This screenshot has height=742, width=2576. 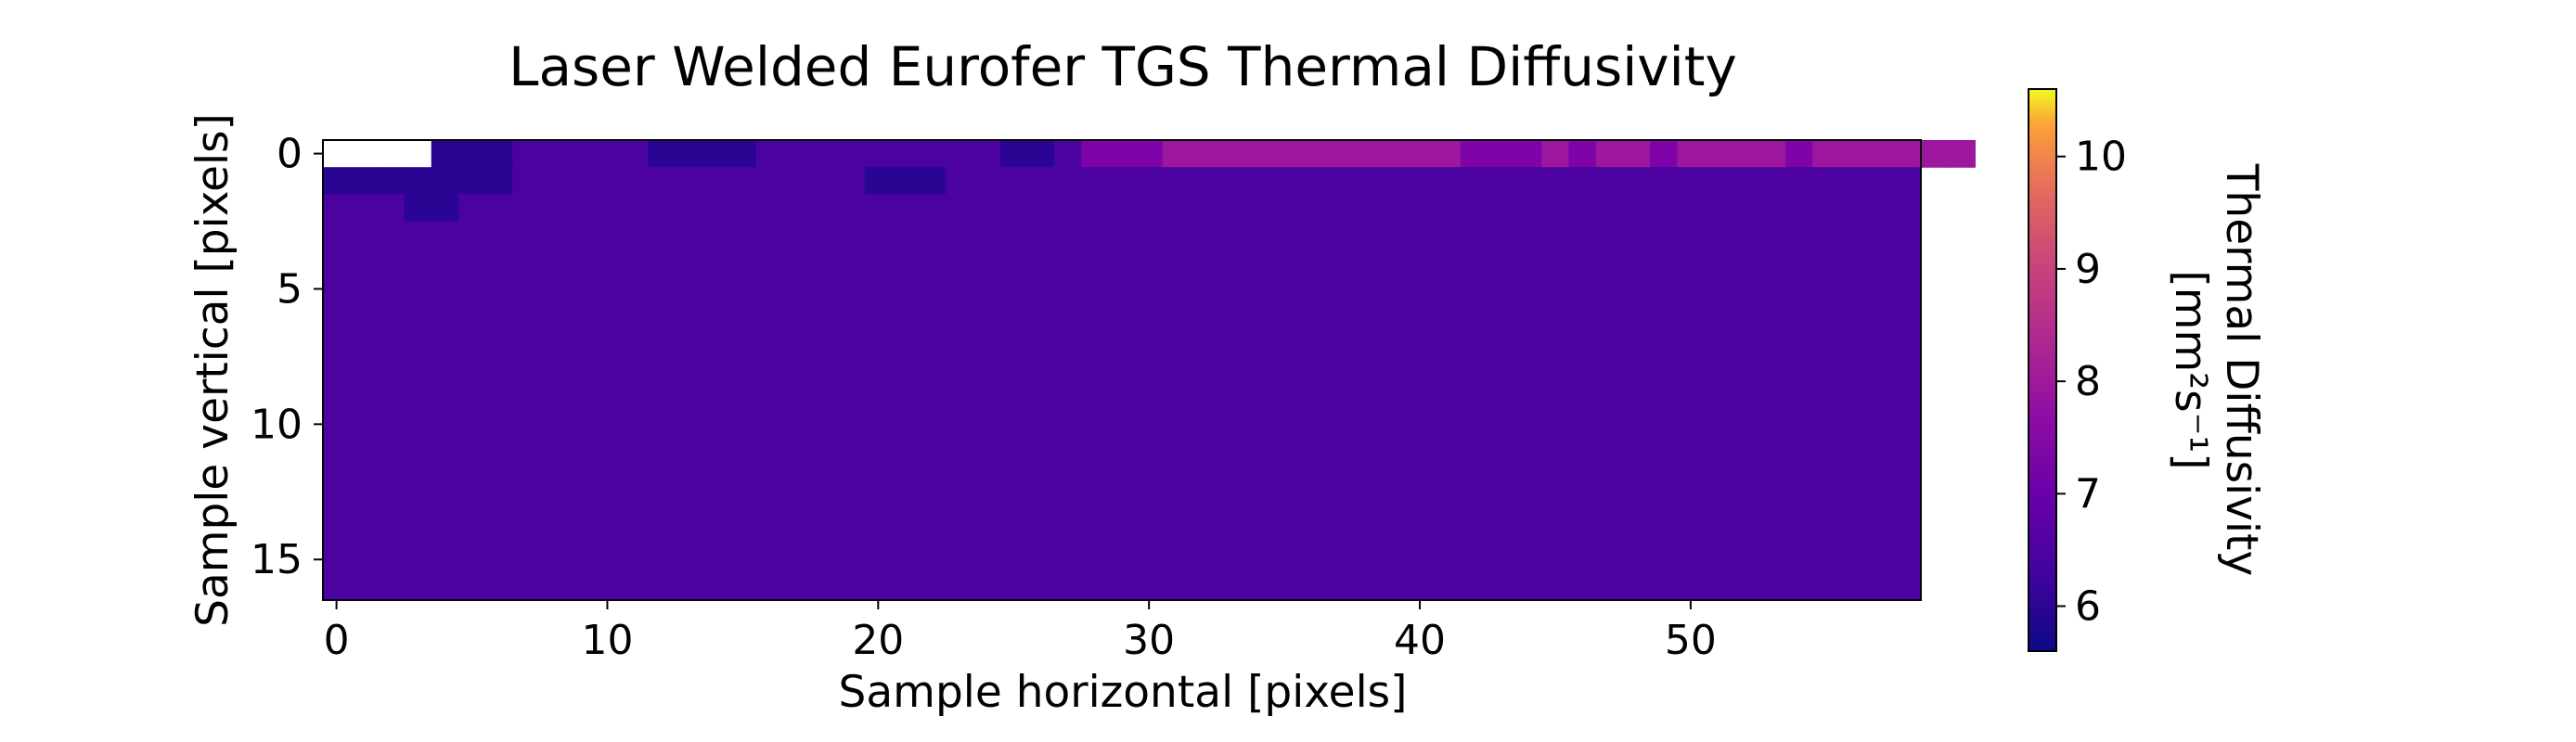 What do you see at coordinates (2190, 369) in the screenshot?
I see `colorbar-units: [mm²s⁻¹]` at bounding box center [2190, 369].